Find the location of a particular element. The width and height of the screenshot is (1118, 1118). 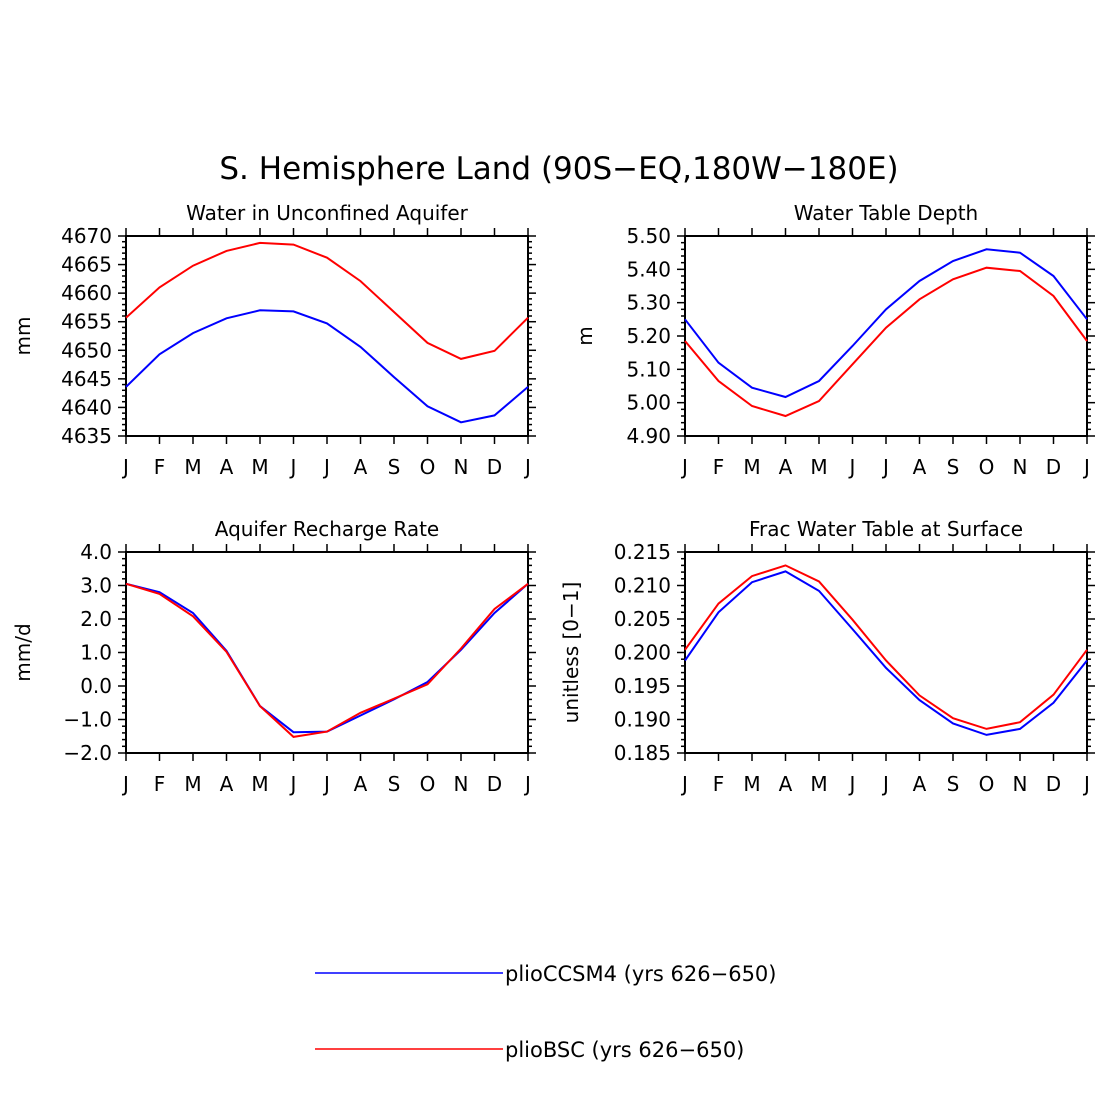

y-tick-label: 5.20 is located at coordinates (648, 336).